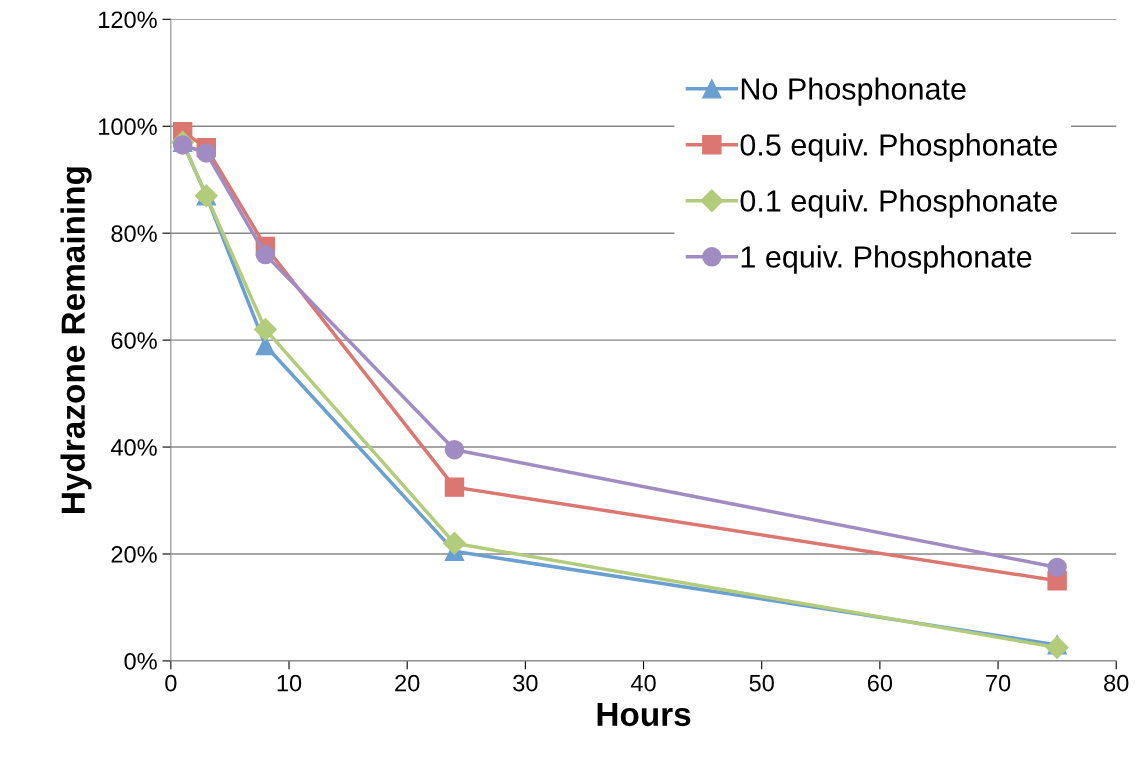 This screenshot has height=773, width=1139. Describe the element at coordinates (853, 91) in the screenshot. I see `legend-label: No Phosphonate` at that location.